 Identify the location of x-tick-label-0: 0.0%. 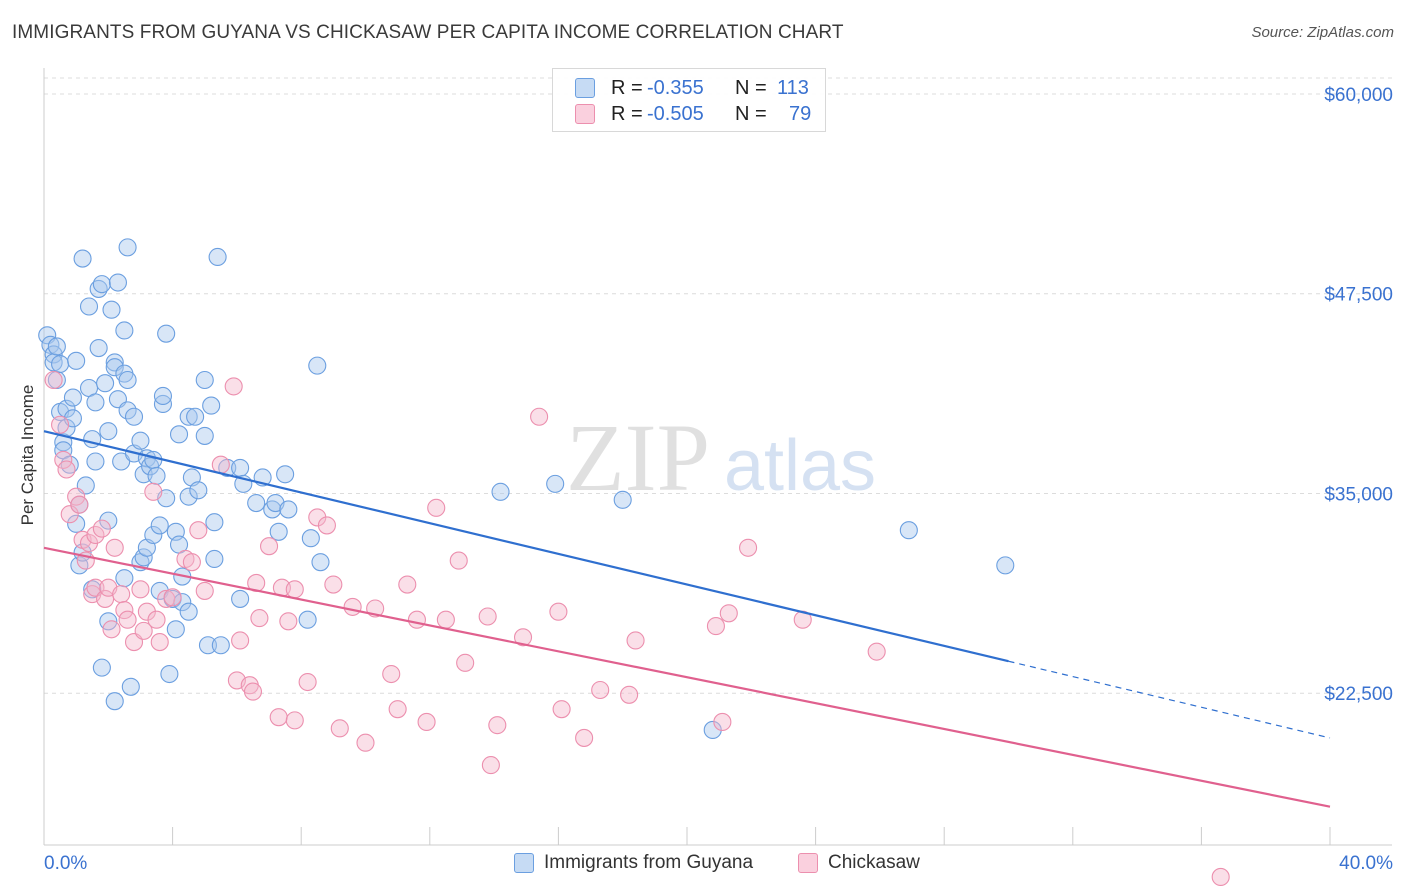
(65, 863).